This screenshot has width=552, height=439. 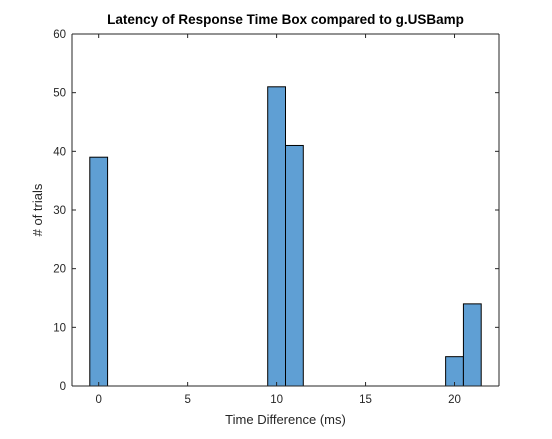 I want to click on y-tick-label: 60, so click(x=59, y=35).